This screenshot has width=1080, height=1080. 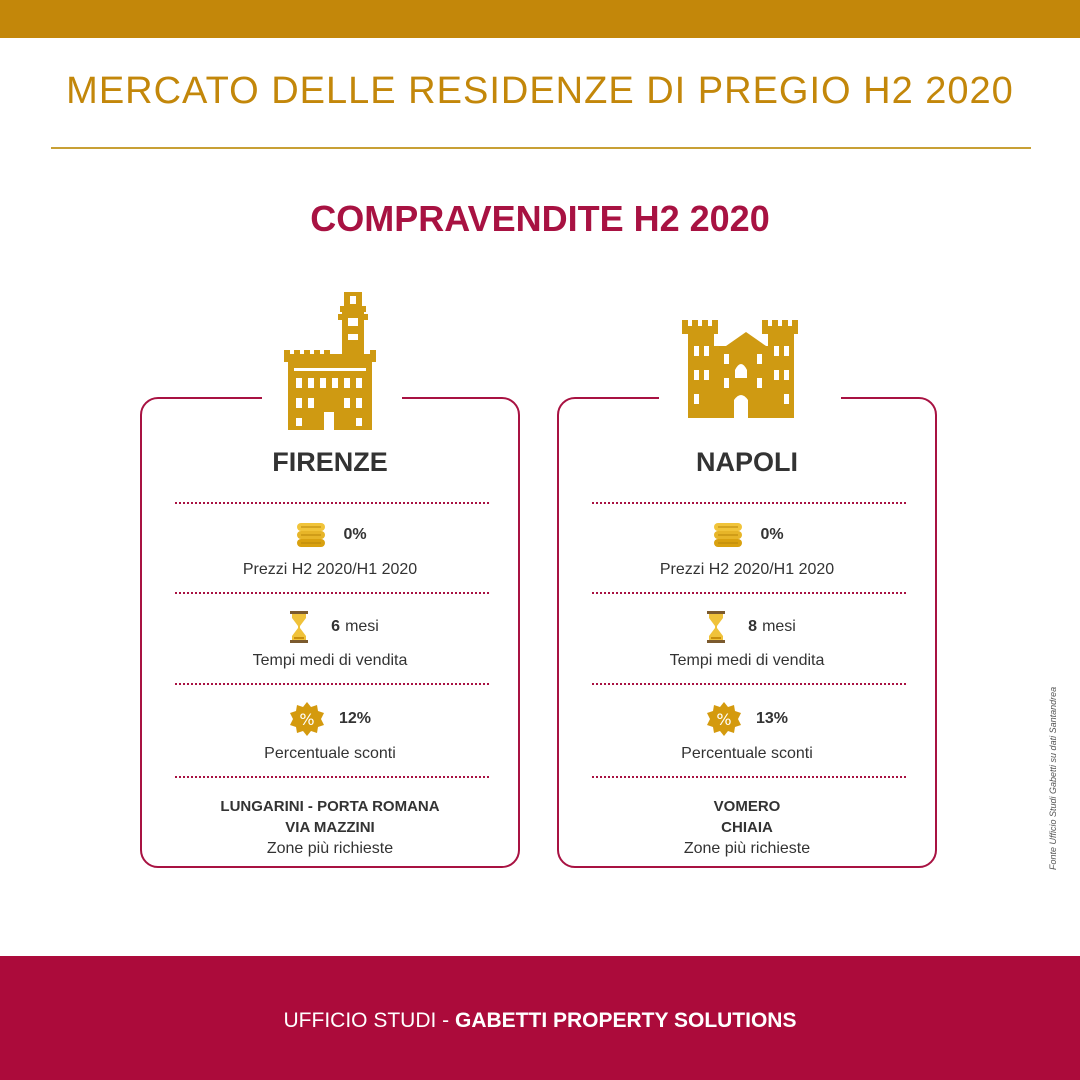 What do you see at coordinates (746, 462) in the screenshot?
I see `city-name: NAPOLI` at bounding box center [746, 462].